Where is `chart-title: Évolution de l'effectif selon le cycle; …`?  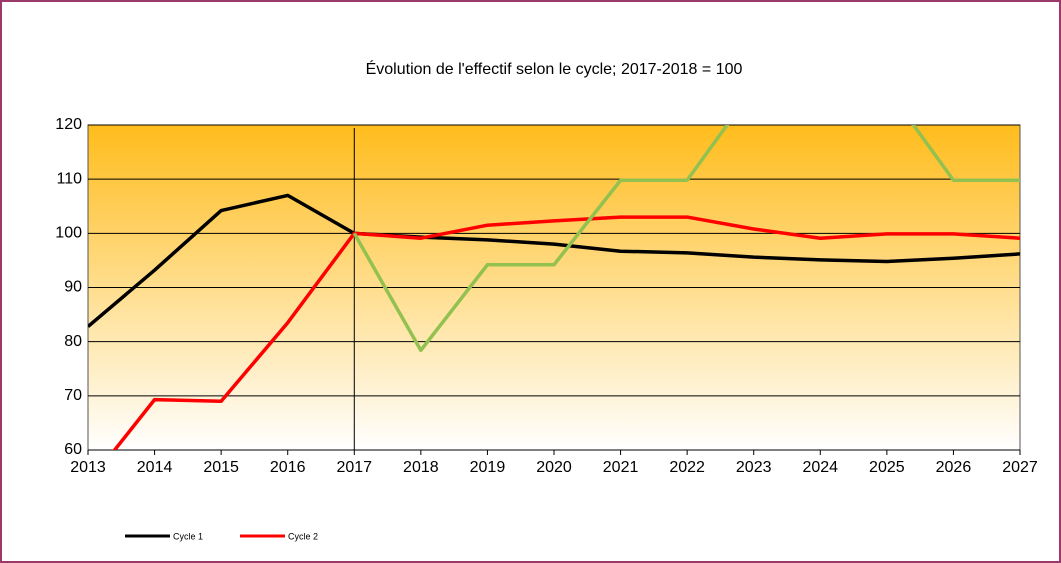 chart-title: Évolution de l'effectif selon le cycle; … is located at coordinates (554, 68).